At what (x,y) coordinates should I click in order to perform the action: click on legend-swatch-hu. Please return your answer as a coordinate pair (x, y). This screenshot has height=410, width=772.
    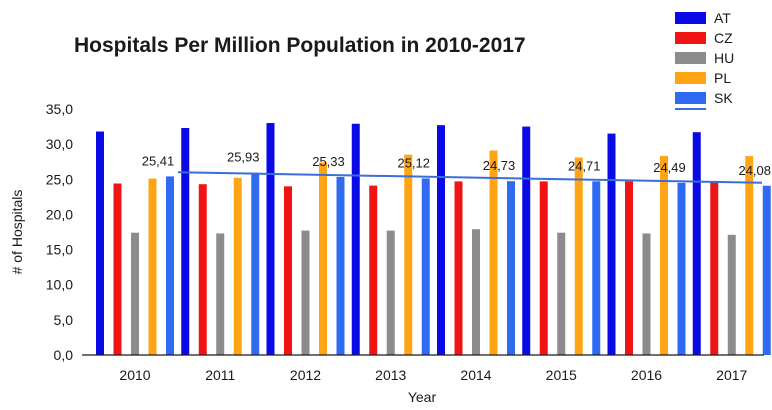
    Looking at the image, I should click on (690, 58).